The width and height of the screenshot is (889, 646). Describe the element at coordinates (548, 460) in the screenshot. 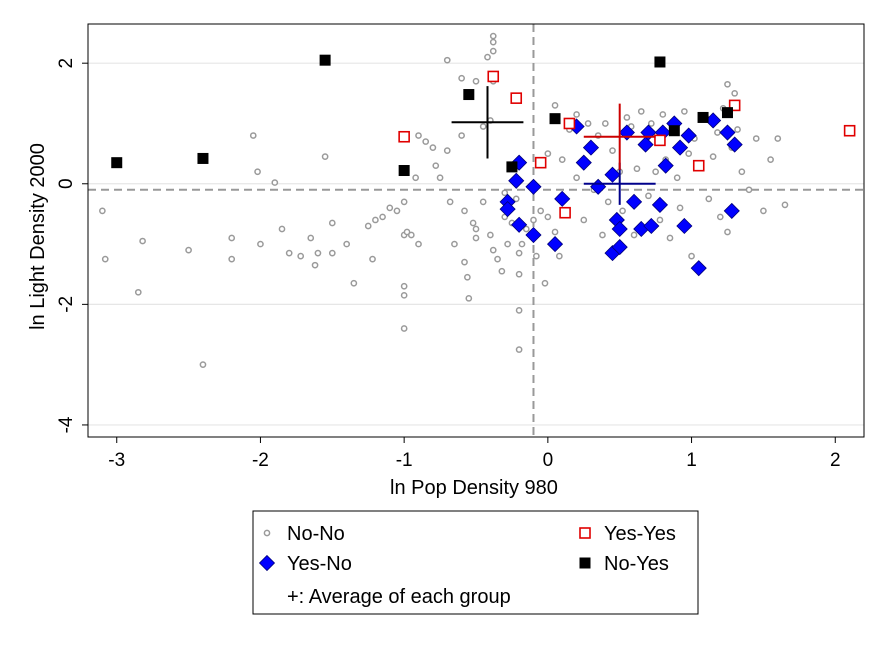

I see `x-tick-label: 0` at that location.